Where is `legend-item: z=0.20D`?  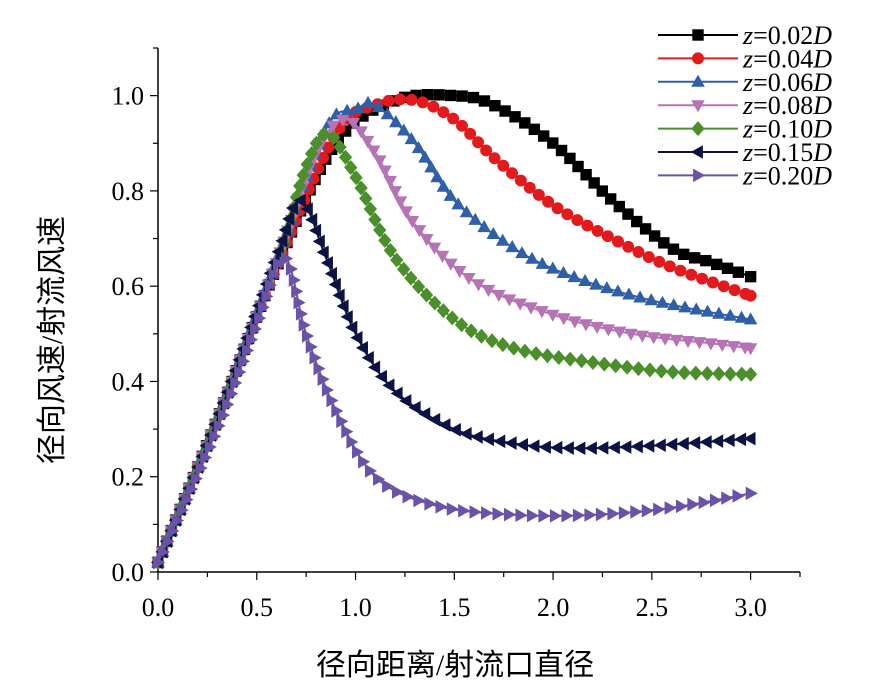 legend-item: z=0.20D is located at coordinates (745, 175).